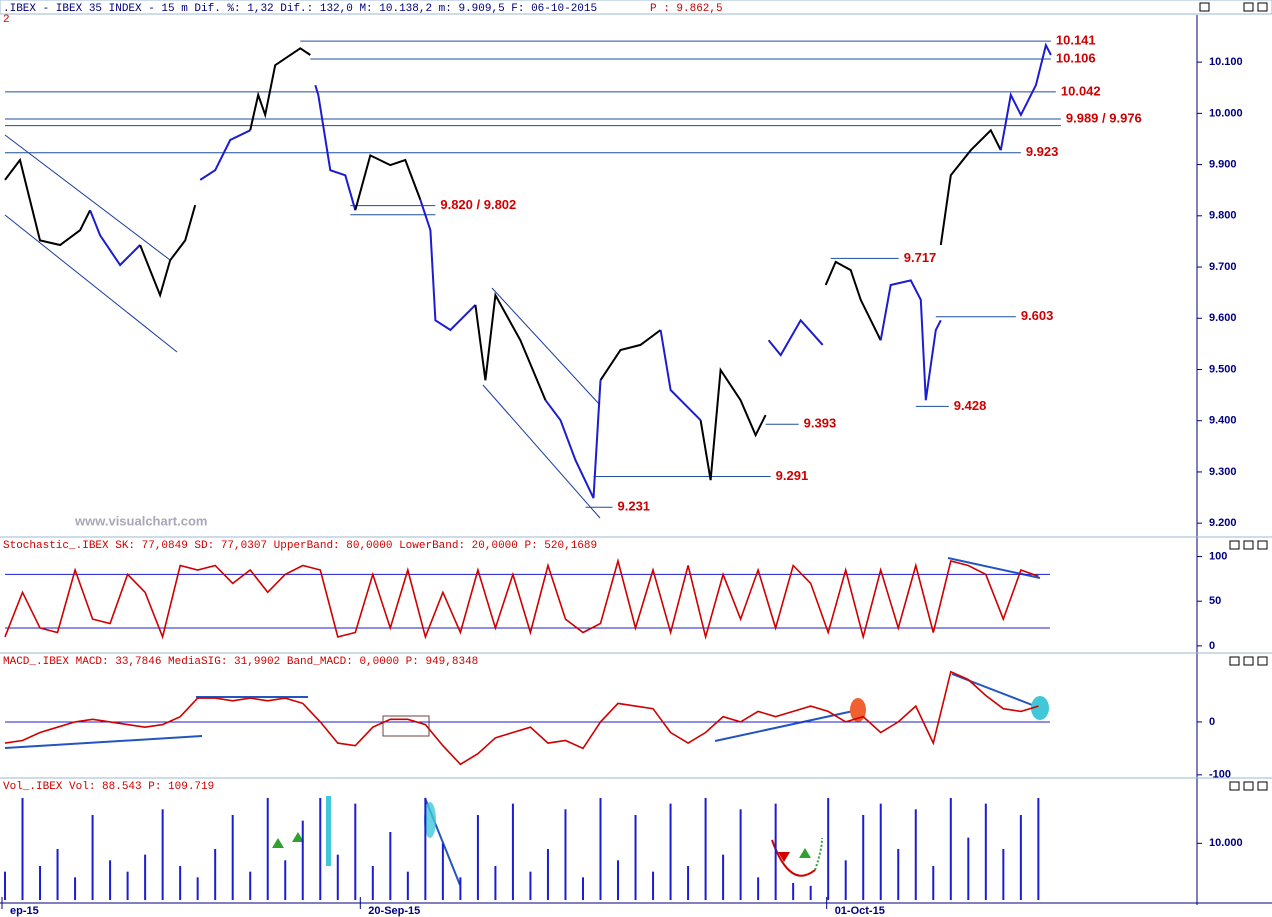  I want to click on level-label: 9.820 / 9.802, so click(478, 204).